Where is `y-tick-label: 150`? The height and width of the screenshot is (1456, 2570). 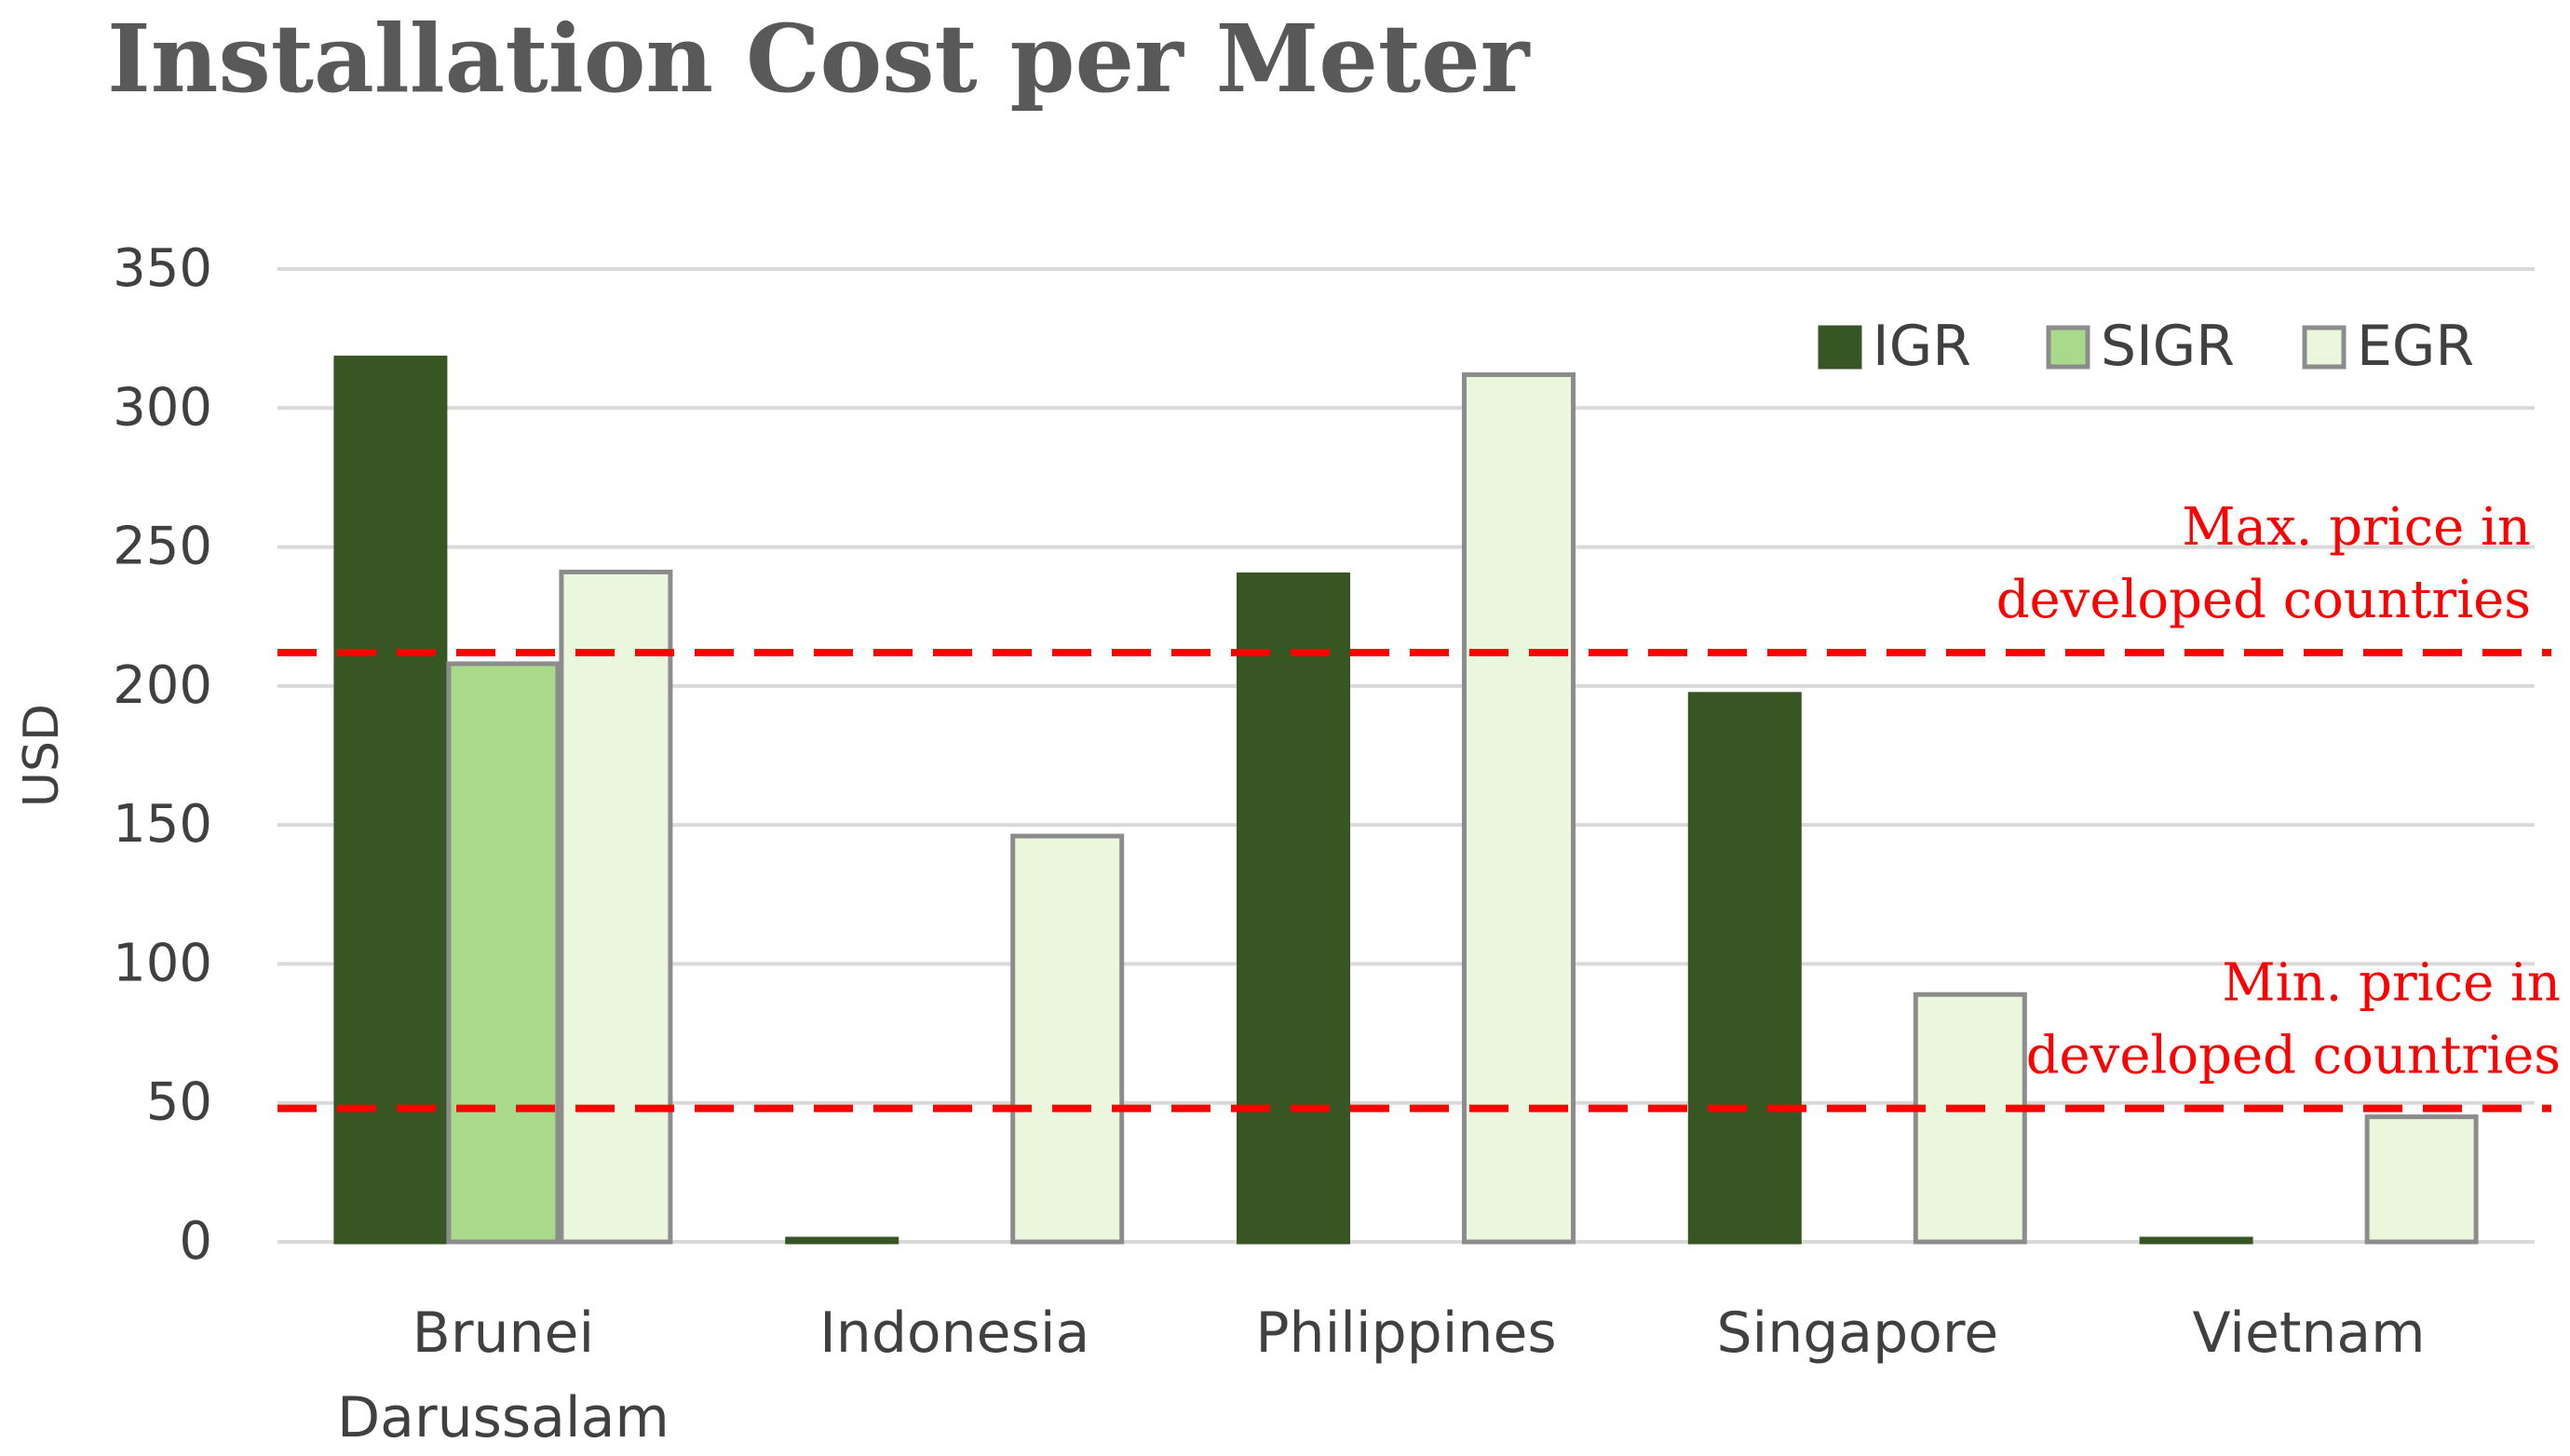
y-tick-label: 150 is located at coordinates (162, 824).